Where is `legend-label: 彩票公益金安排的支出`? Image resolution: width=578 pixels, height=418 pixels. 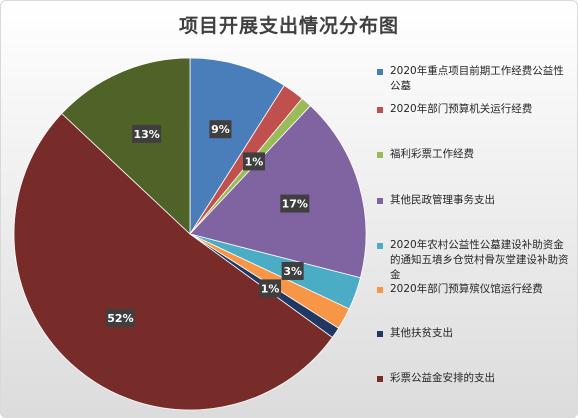
legend-label: 彩票公益金安排的支出 is located at coordinates (442, 378).